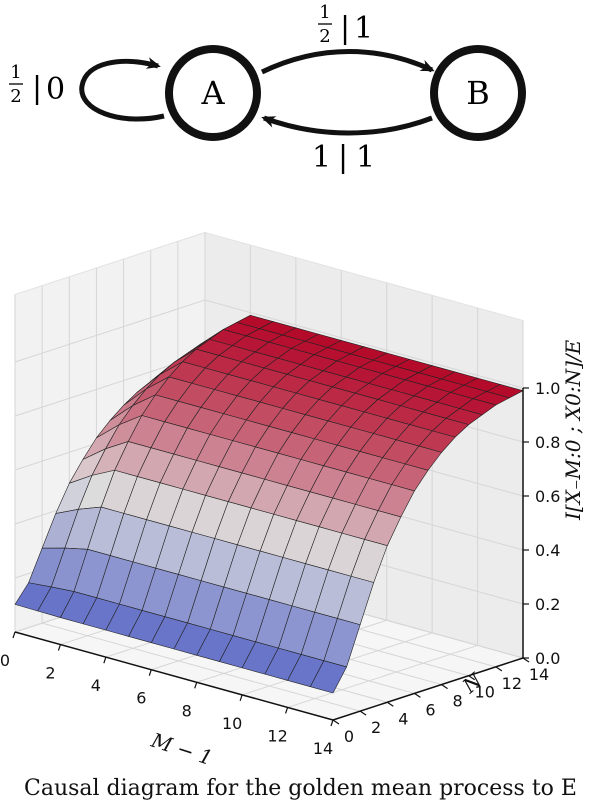  I want to click on edge-a-self-loop, so click(122, 89).